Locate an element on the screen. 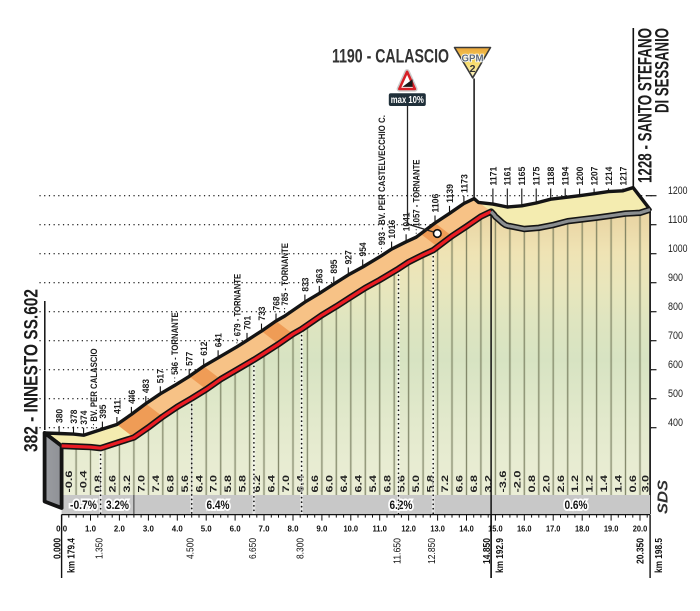 This screenshot has height=611, width=700. svg-text: 701 is located at coordinates (247, 323).